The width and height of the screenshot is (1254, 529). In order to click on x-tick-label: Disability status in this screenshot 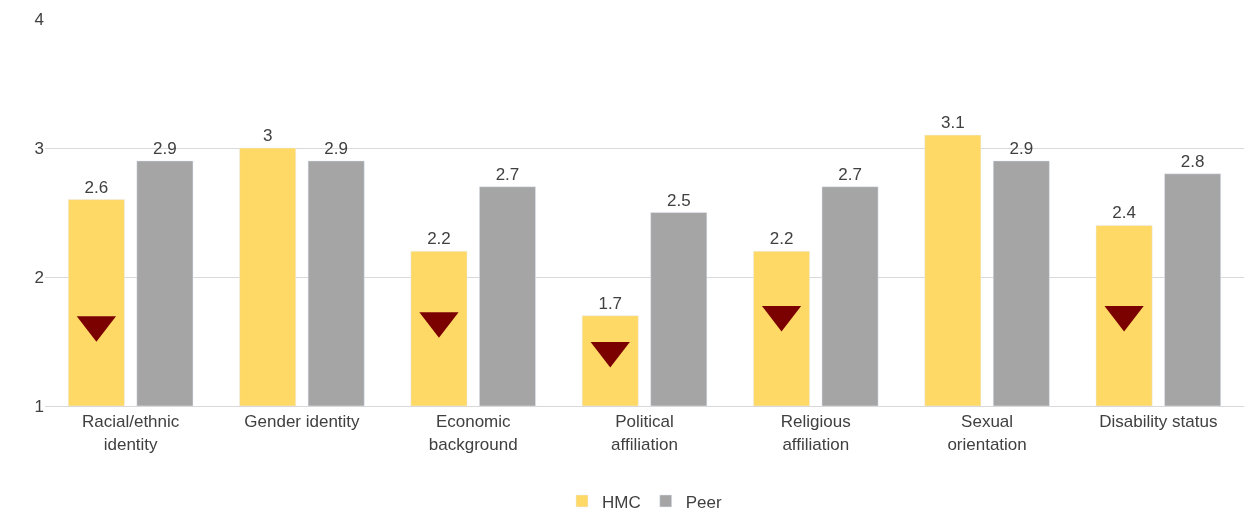, I will do `click(1158, 422)`.